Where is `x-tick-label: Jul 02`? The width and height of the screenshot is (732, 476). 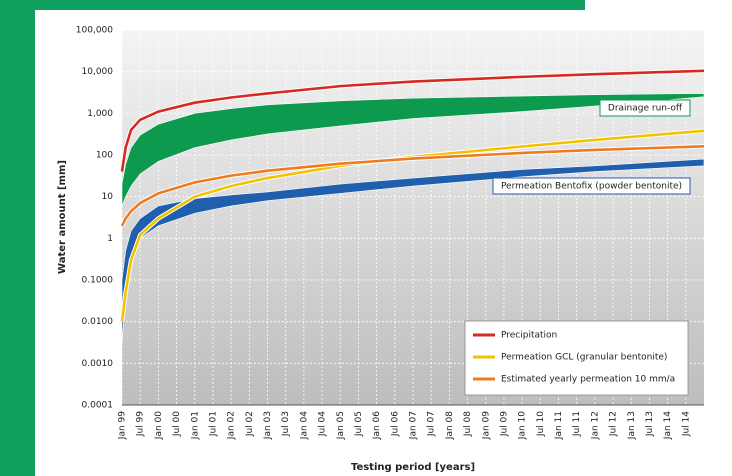 x-tick-label: Jul 02 is located at coordinates (250, 424).